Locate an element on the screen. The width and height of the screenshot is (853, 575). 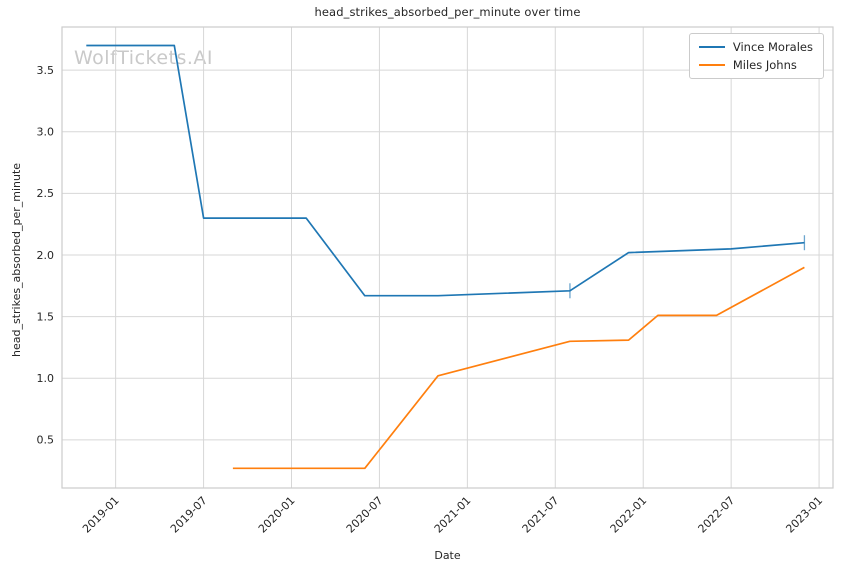
y-tick-label: 0.5 is located at coordinates (46, 440).